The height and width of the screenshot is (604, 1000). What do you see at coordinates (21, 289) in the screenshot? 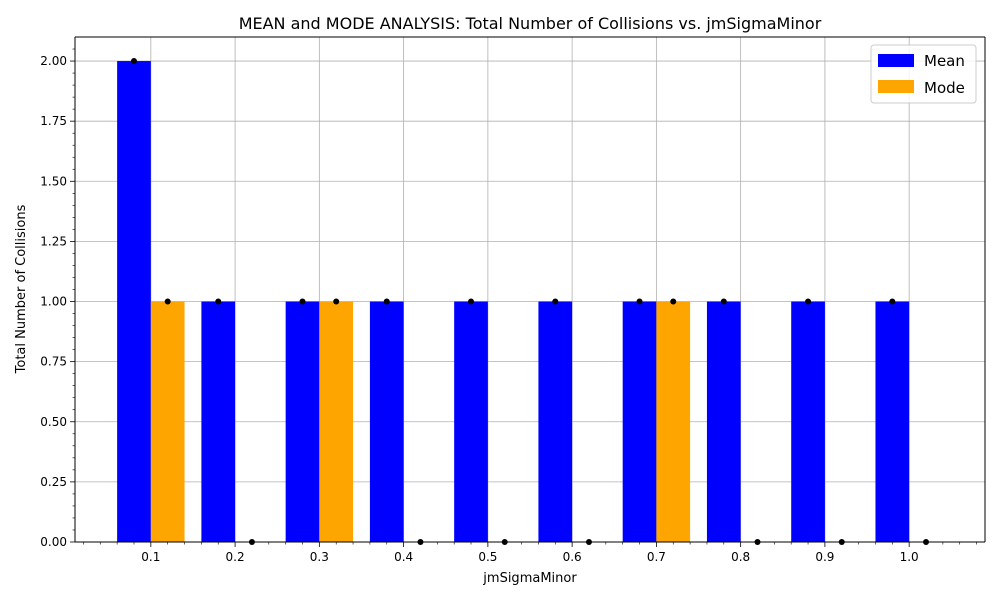
I see `y-axis-label: Total Number of Collisions` at bounding box center [21, 289].